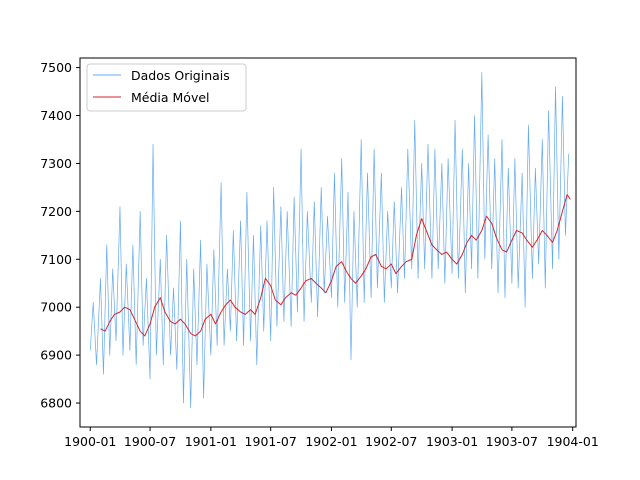 Image resolution: width=640 pixels, height=480 pixels. I want to click on y-tick-label: 7100, so click(56, 259).